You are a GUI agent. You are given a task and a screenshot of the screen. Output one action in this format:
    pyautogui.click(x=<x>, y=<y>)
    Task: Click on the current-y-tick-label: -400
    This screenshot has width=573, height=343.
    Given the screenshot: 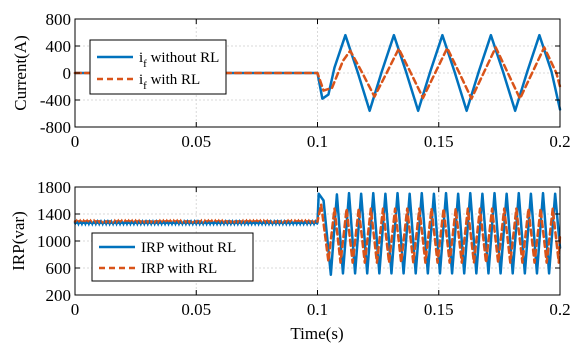 What is the action you would take?
    pyautogui.click(x=55, y=100)
    